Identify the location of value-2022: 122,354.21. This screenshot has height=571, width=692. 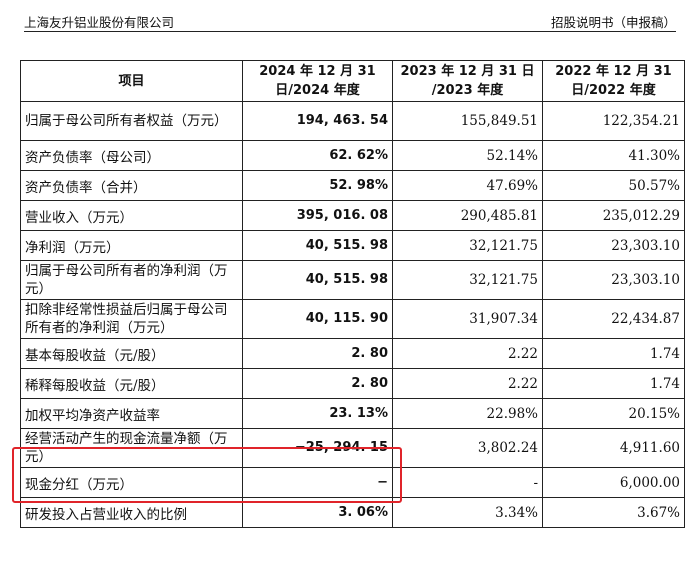
(613, 121).